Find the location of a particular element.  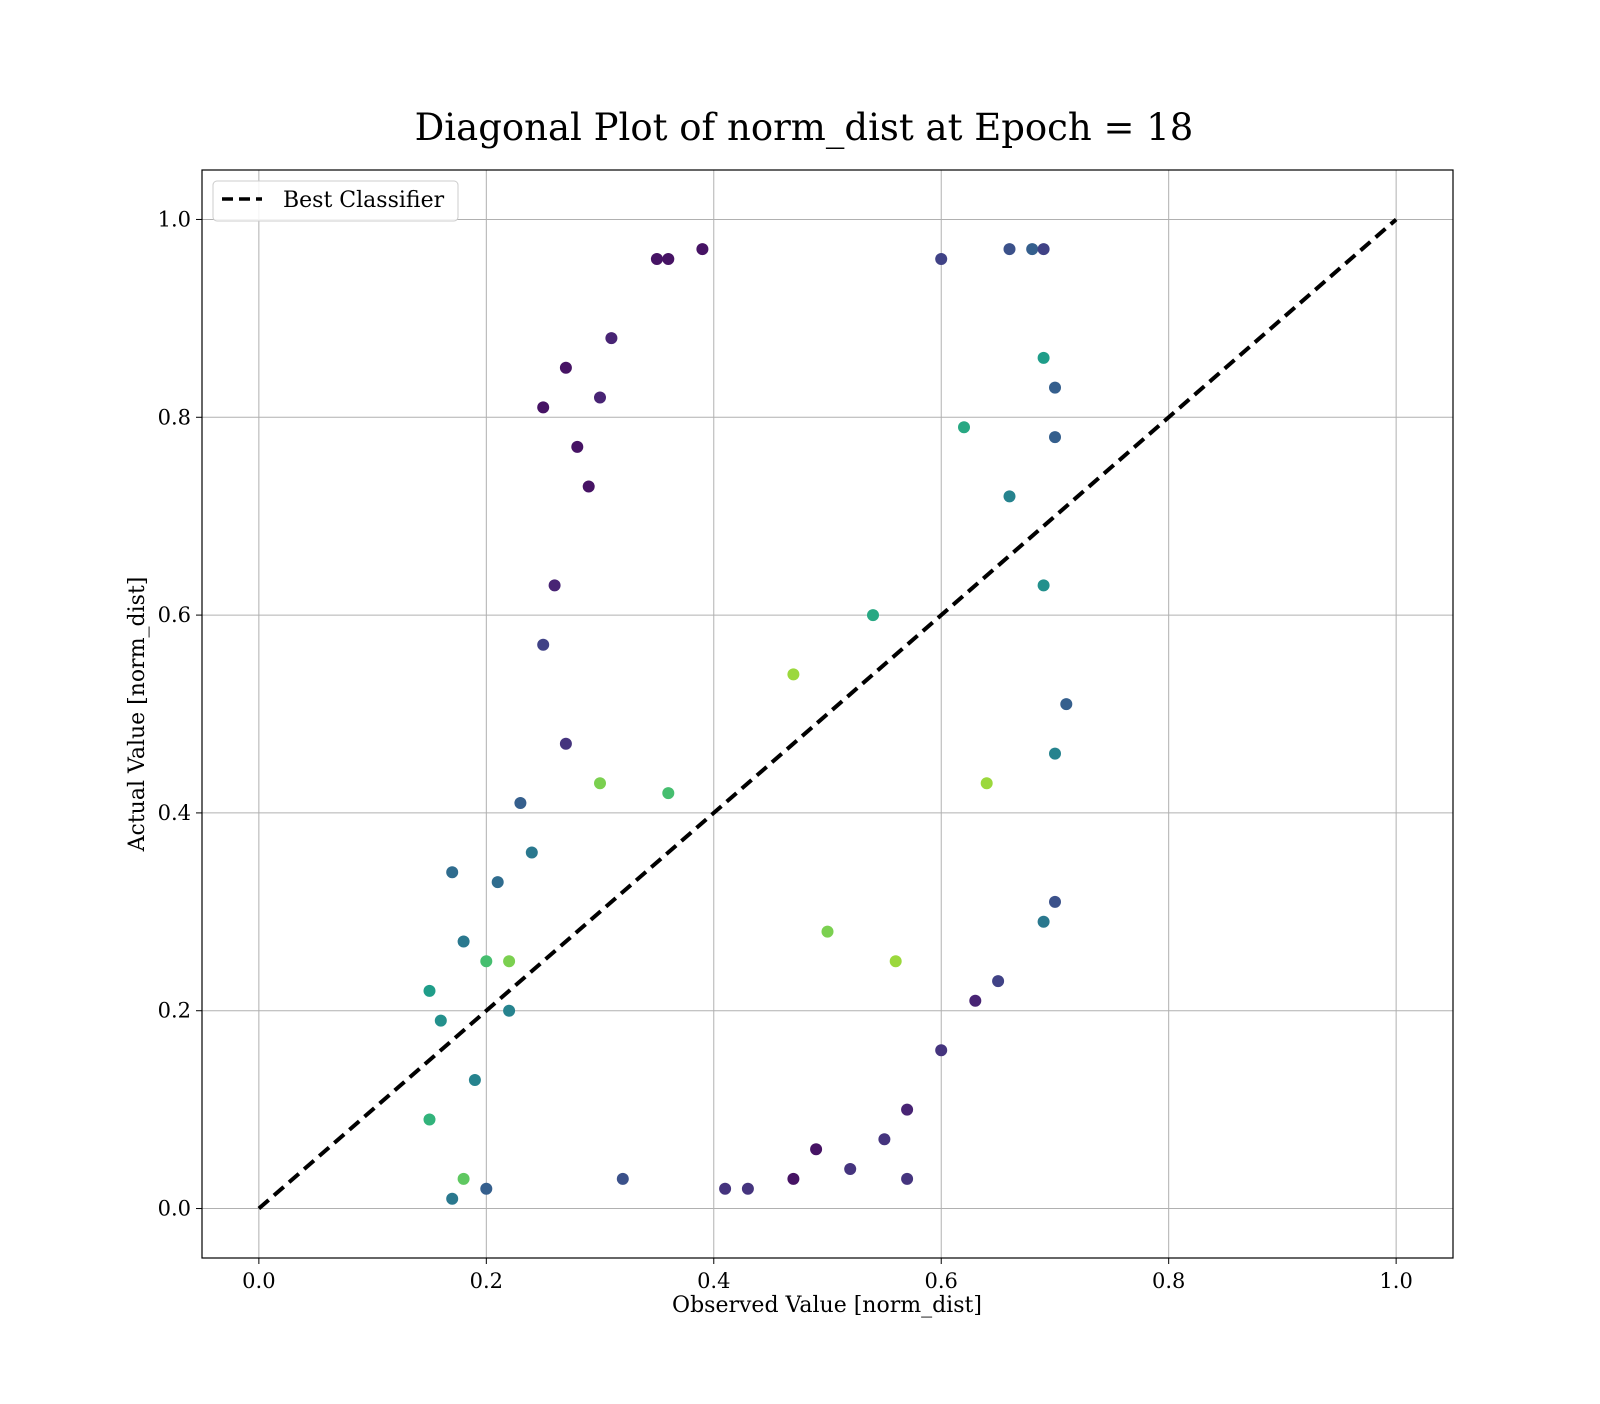

x-tick-label: 0.6 is located at coordinates (941, 1281).